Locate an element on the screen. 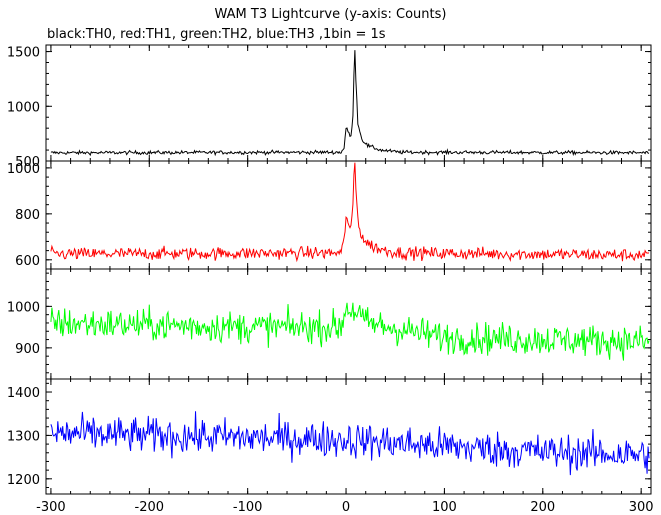 The height and width of the screenshot is (515, 661). x-tick-label: 200 is located at coordinates (542, 507).